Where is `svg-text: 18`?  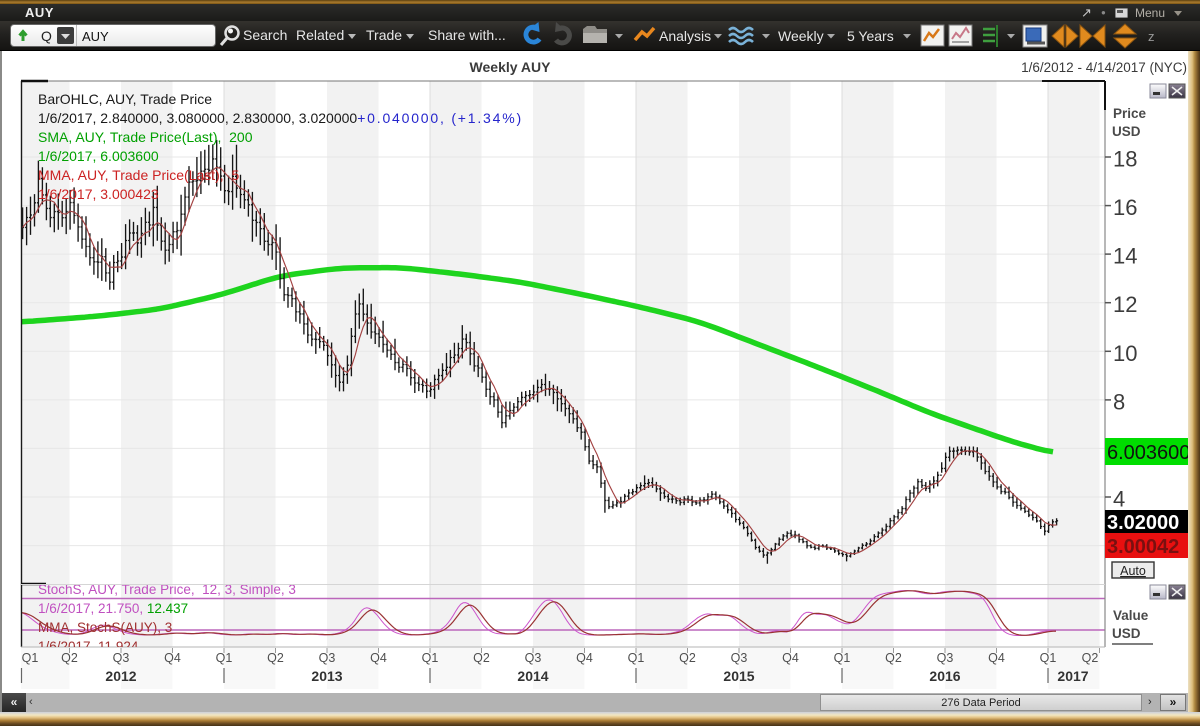
svg-text: 18 is located at coordinates (1125, 159).